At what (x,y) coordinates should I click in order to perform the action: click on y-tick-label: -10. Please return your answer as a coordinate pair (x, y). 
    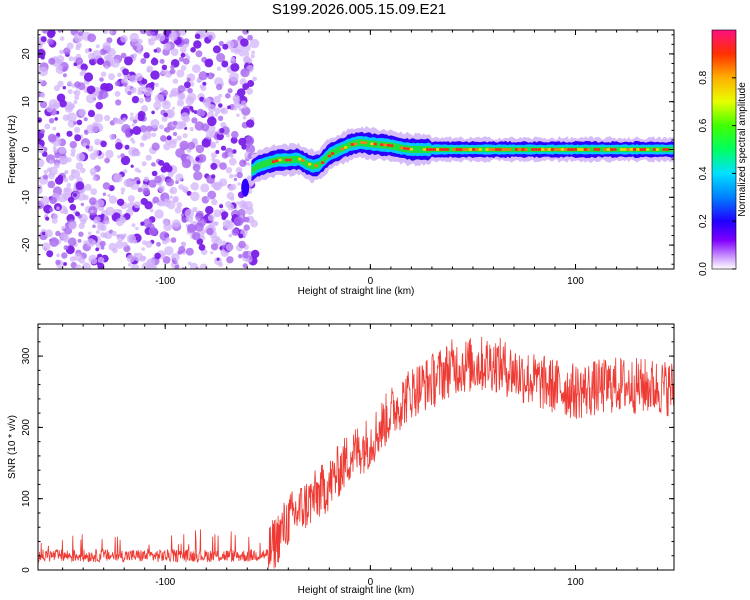
    Looking at the image, I should click on (26, 197).